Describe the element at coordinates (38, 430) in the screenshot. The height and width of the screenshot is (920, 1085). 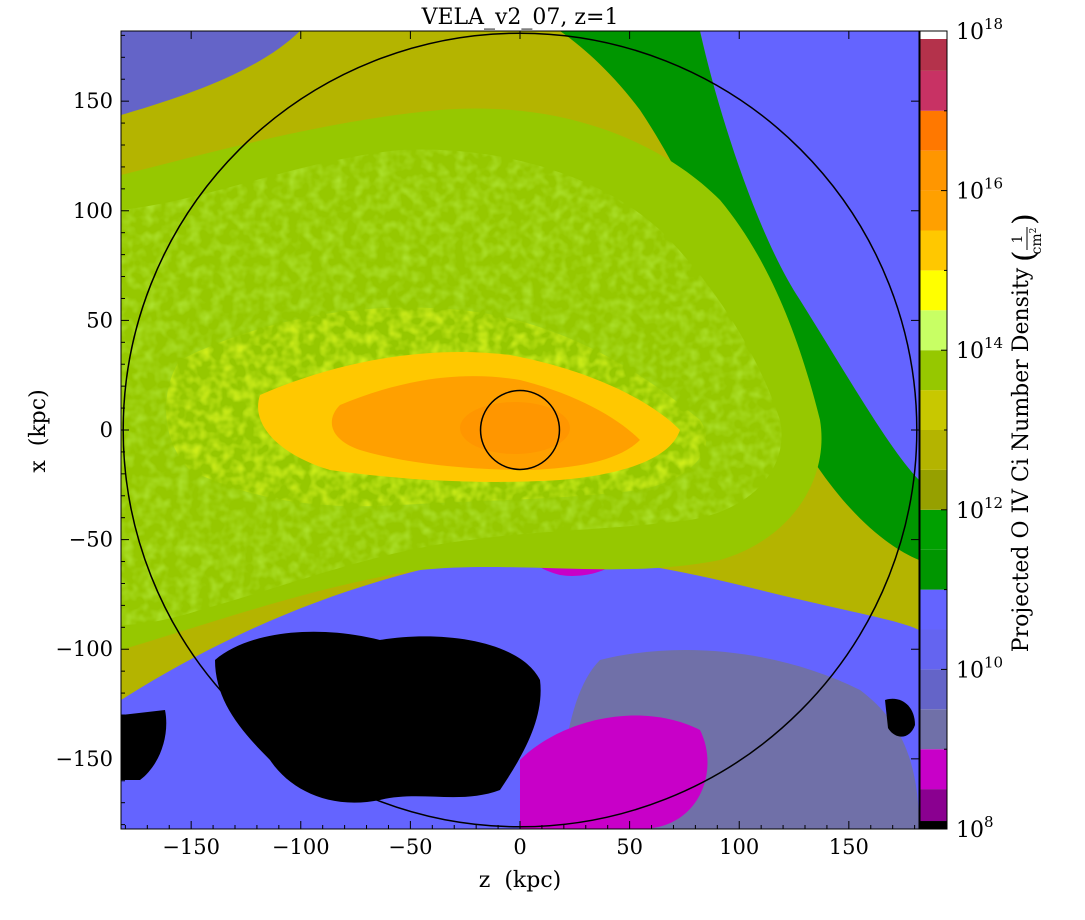
I see `y-axis-label: x (kpc)` at that location.